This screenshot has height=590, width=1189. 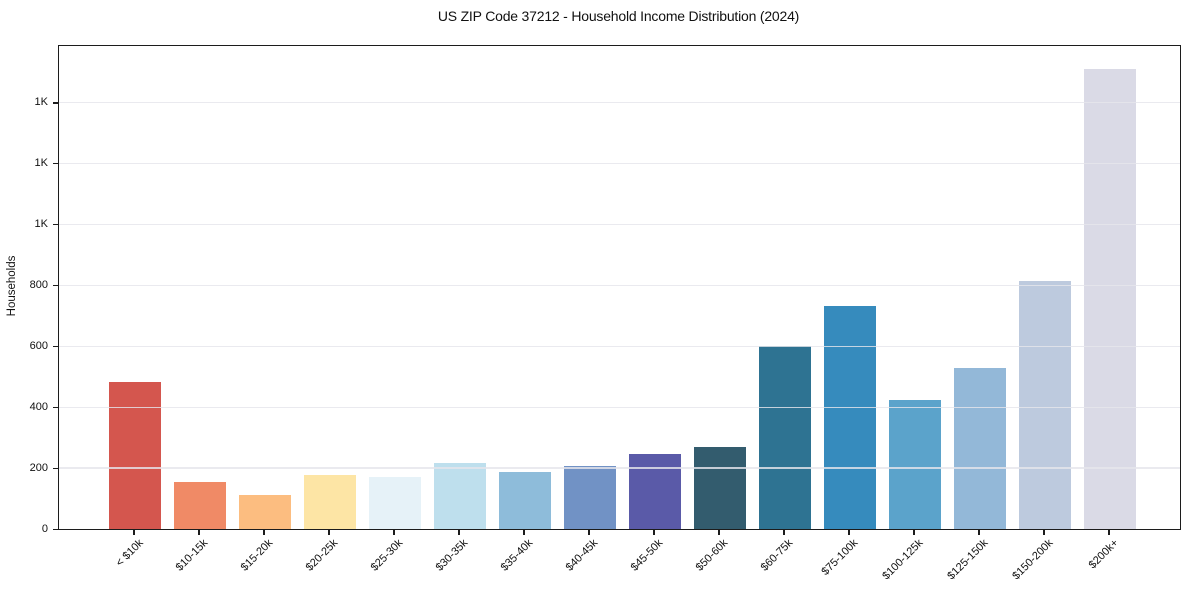 What do you see at coordinates (38, 467) in the screenshot?
I see `y-tick-label: 200` at bounding box center [38, 467].